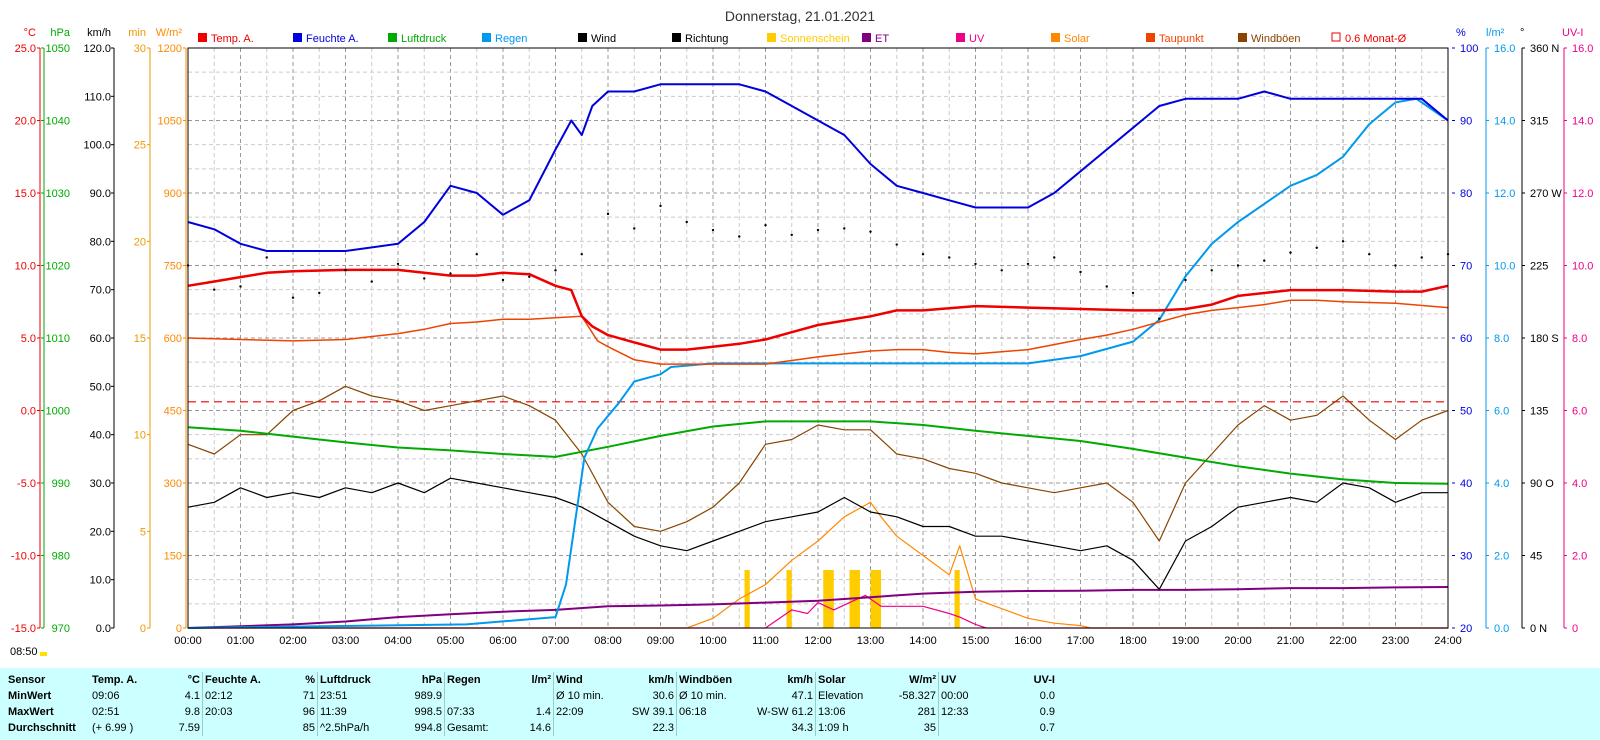 The width and height of the screenshot is (1600, 740). Describe the element at coordinates (358, 712) in the screenshot. I see `stats-cell: 11:39` at that location.